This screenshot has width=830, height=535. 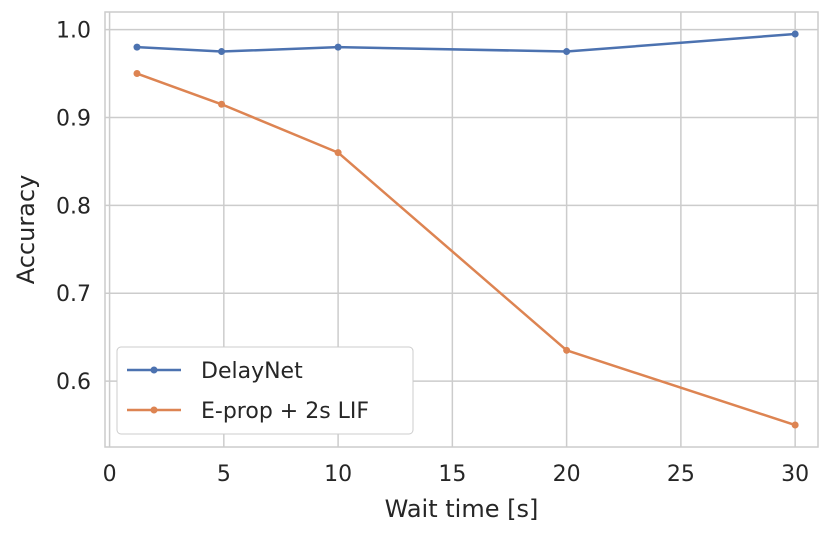 What do you see at coordinates (73, 382) in the screenshot?
I see `y-tick-label: 0.6` at bounding box center [73, 382].